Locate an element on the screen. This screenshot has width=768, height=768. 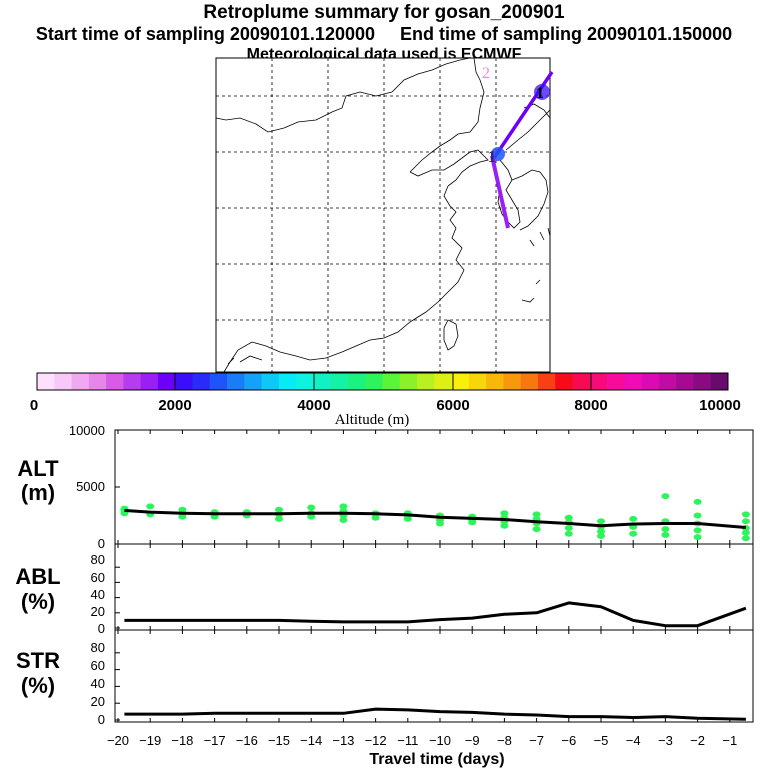
x-tick-label: −20 is located at coordinates (118, 740).